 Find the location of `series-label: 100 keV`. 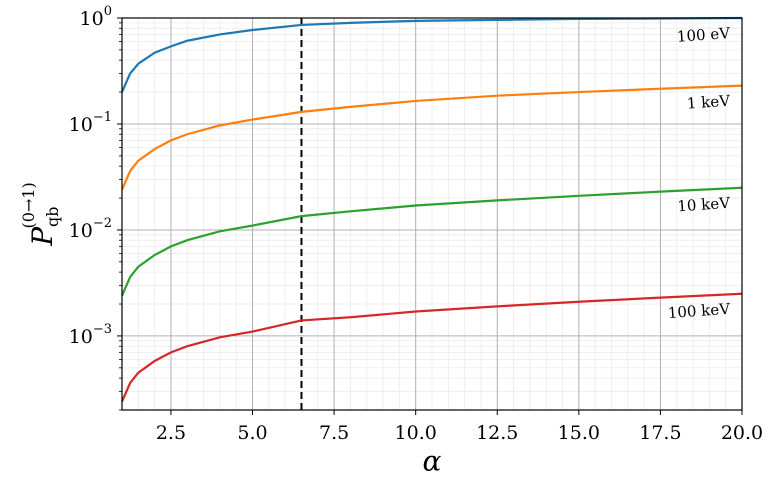

series-label: 100 keV is located at coordinates (699, 311).